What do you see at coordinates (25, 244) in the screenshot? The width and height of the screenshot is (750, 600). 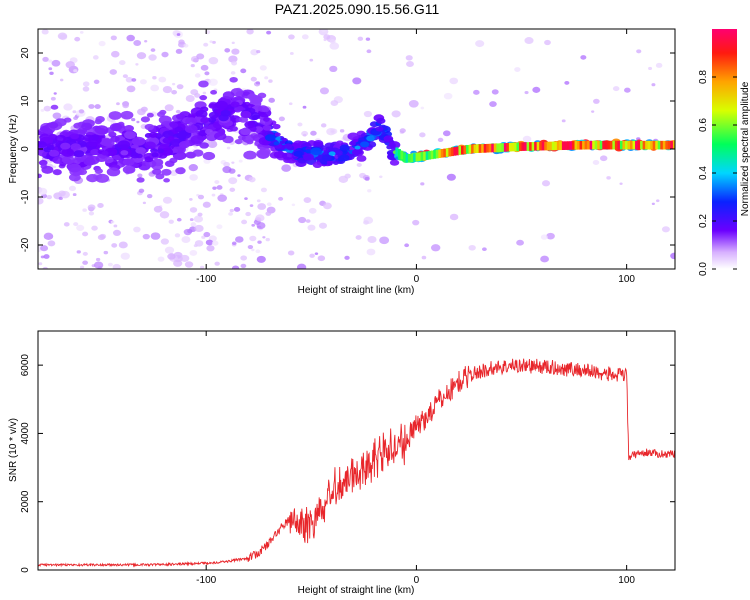 I see `y-tick-label: -20` at bounding box center [25, 244].